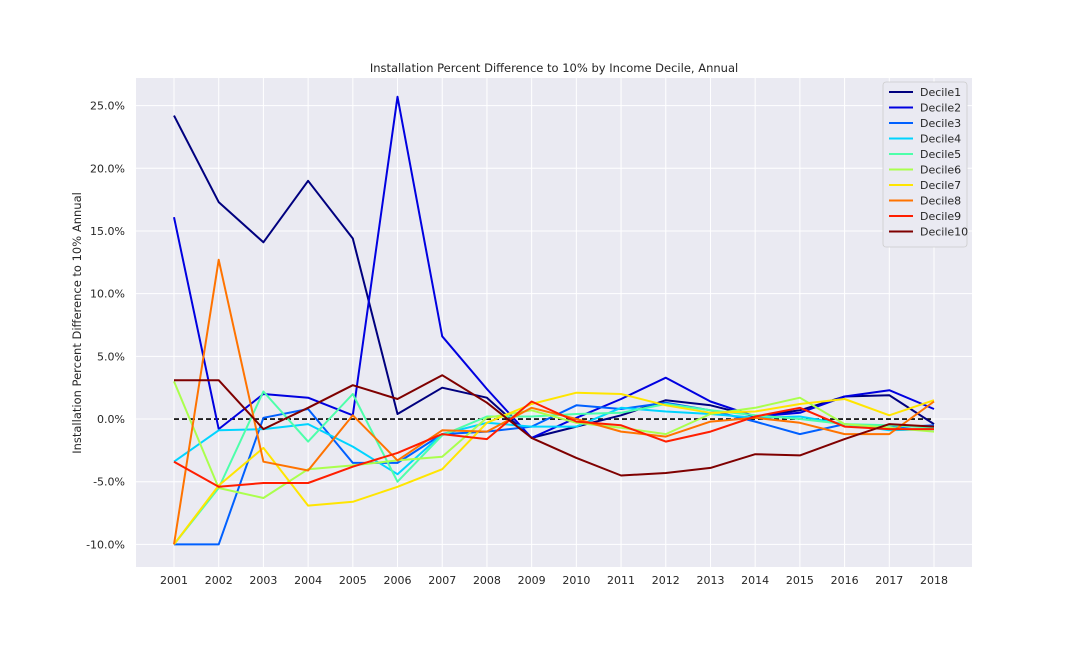 Image resolution: width=1080 pixels, height=648 pixels. What do you see at coordinates (934, 580) in the screenshot?
I see `x-tick-label: 2018` at bounding box center [934, 580].